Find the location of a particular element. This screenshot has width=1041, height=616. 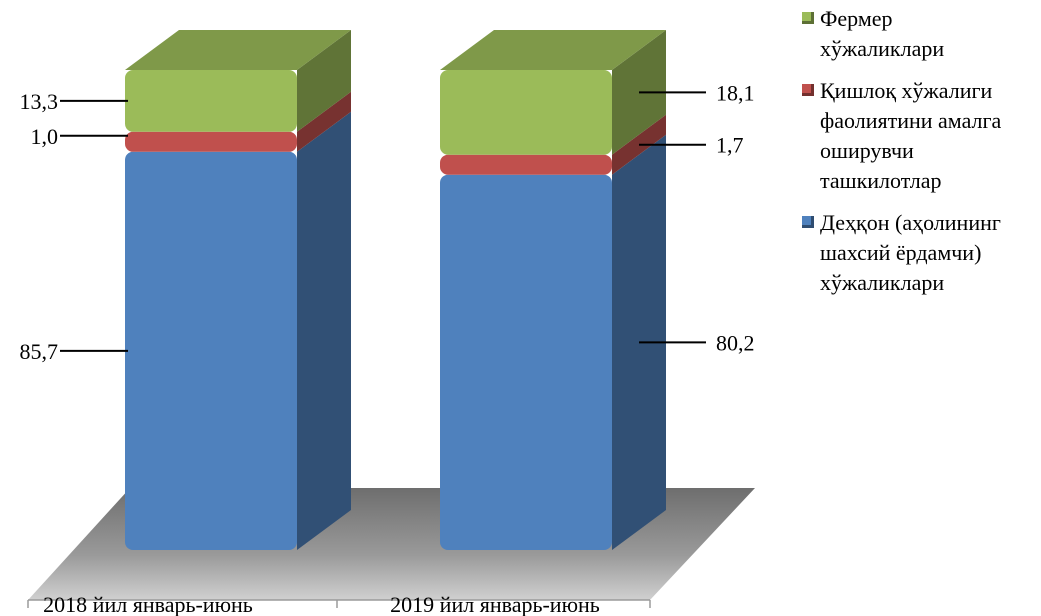

legend-label: шахсий ёрдамчи) is located at coordinates (901, 252).